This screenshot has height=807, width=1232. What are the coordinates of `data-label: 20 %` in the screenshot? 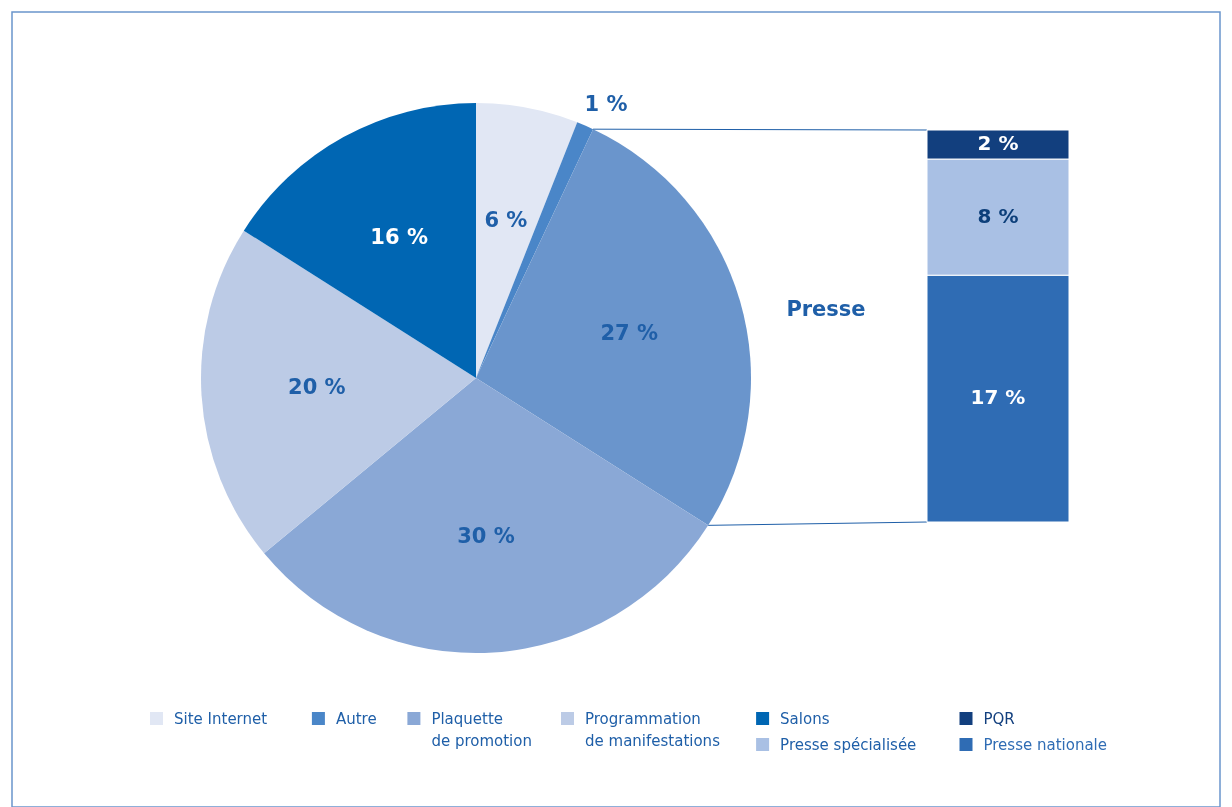 It's located at (317, 387).